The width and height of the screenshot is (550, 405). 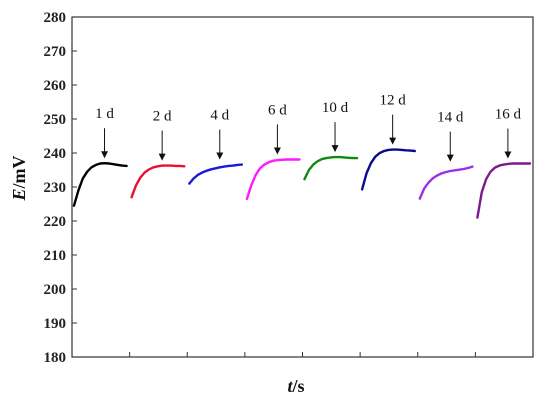 I want to click on x-axis-ticks, so click(x=302, y=354).